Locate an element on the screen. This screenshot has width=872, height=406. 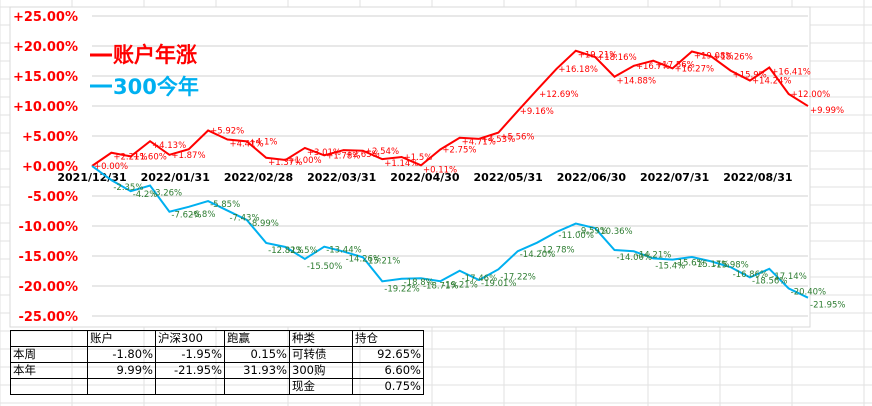
x-tick-label: 2022/04/30 is located at coordinates (425, 177).